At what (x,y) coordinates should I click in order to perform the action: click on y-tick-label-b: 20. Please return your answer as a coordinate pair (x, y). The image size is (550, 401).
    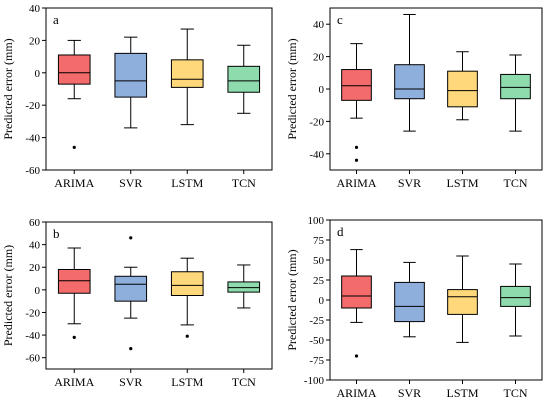
    Looking at the image, I should click on (35, 268).